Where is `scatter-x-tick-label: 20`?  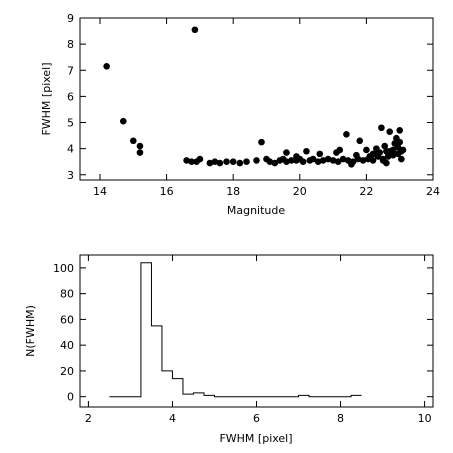
scatter-x-tick-label: 20 is located at coordinates (300, 191).